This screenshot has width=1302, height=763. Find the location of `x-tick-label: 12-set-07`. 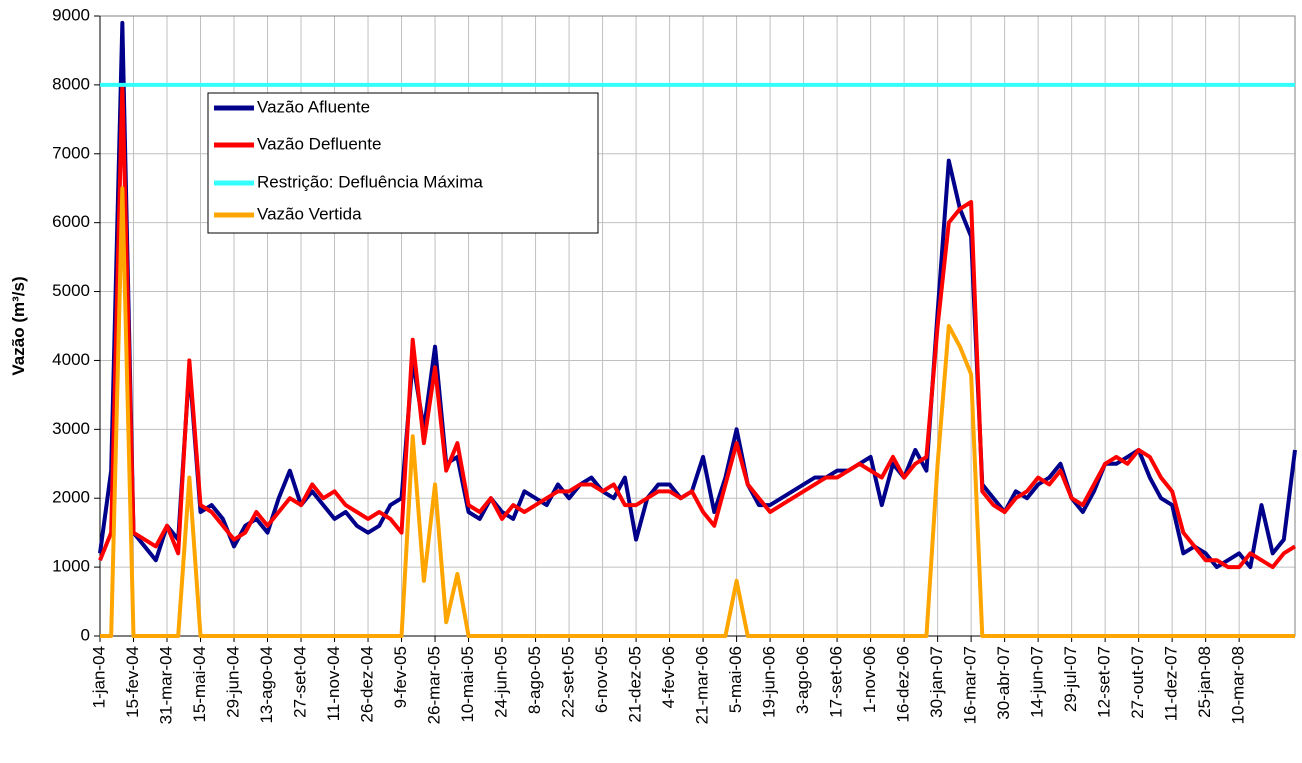

x-tick-label: 12-set-07 is located at coordinates (1104, 682).